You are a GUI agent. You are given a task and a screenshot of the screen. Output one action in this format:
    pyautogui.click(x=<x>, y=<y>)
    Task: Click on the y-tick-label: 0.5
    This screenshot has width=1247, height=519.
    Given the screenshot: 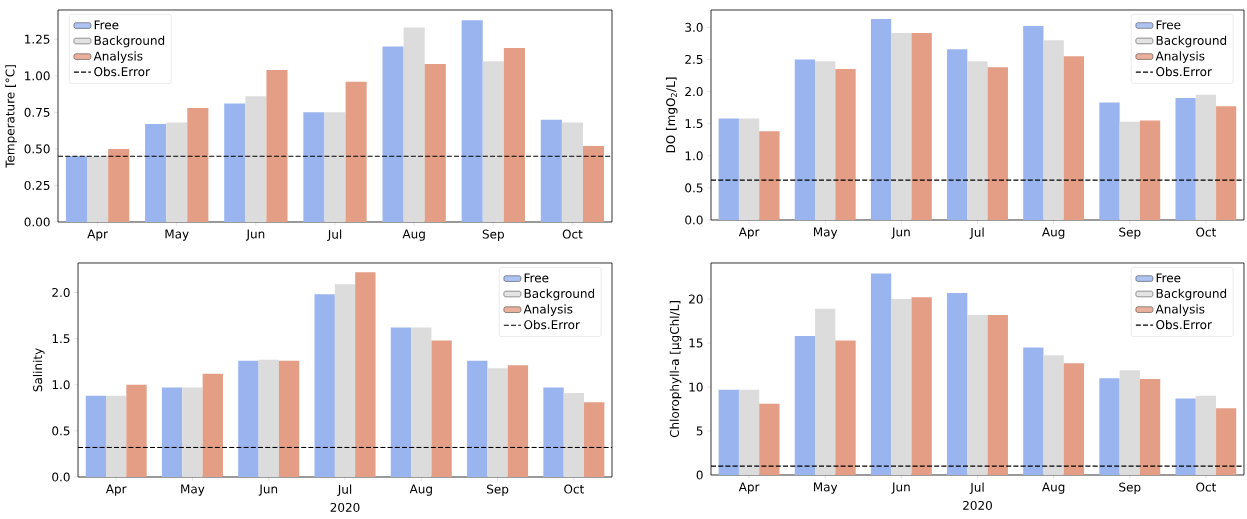 What is the action you would take?
    pyautogui.click(x=61, y=431)
    